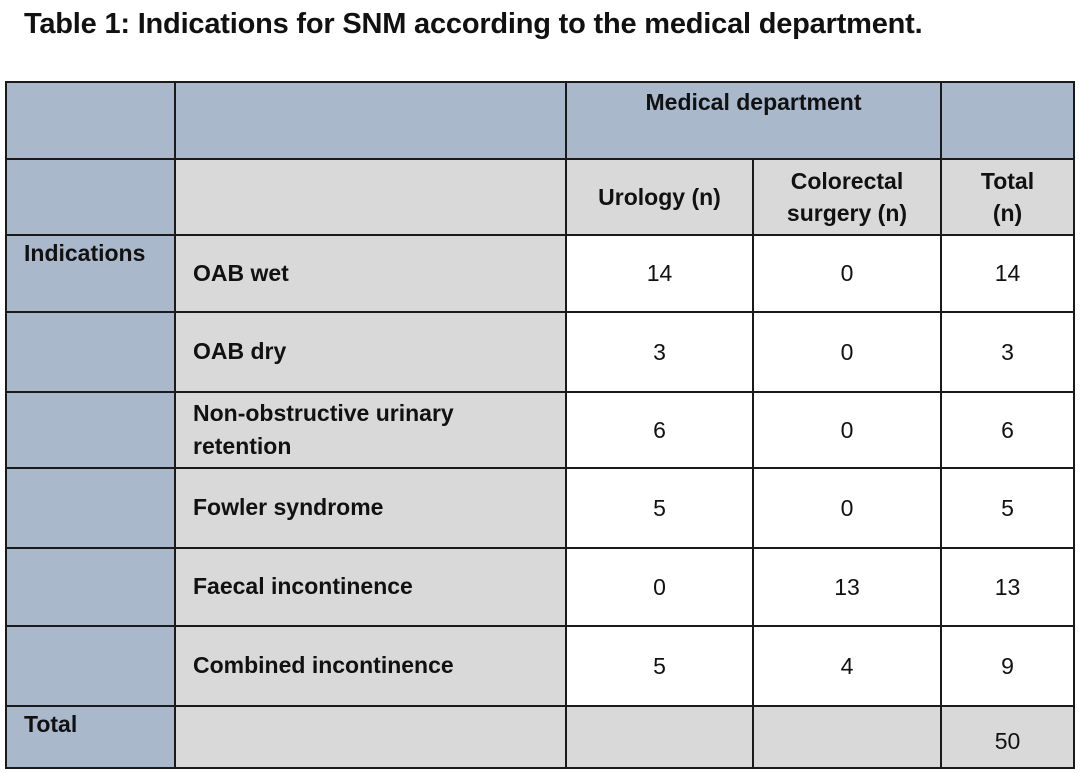 This screenshot has height=773, width=1080. Describe the element at coordinates (1007, 430) in the screenshot. I see `total-value: 6` at that location.